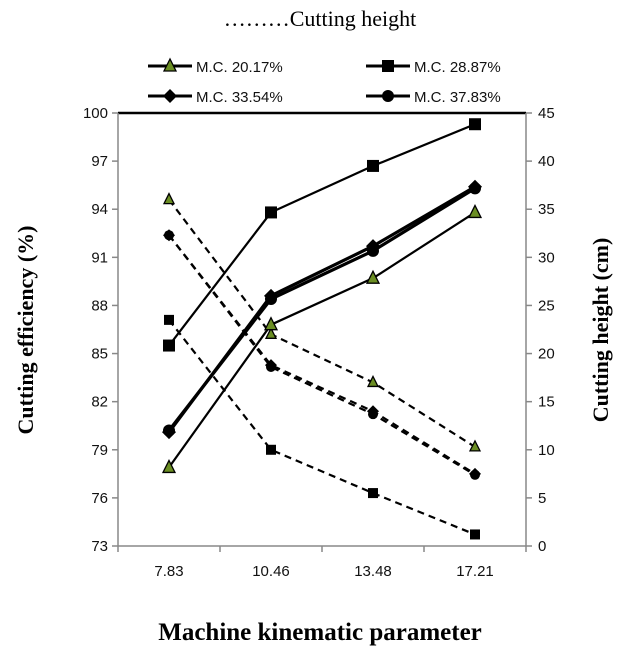  Describe the element at coordinates (99, 498) in the screenshot. I see `y-tick-label: 76` at that location.